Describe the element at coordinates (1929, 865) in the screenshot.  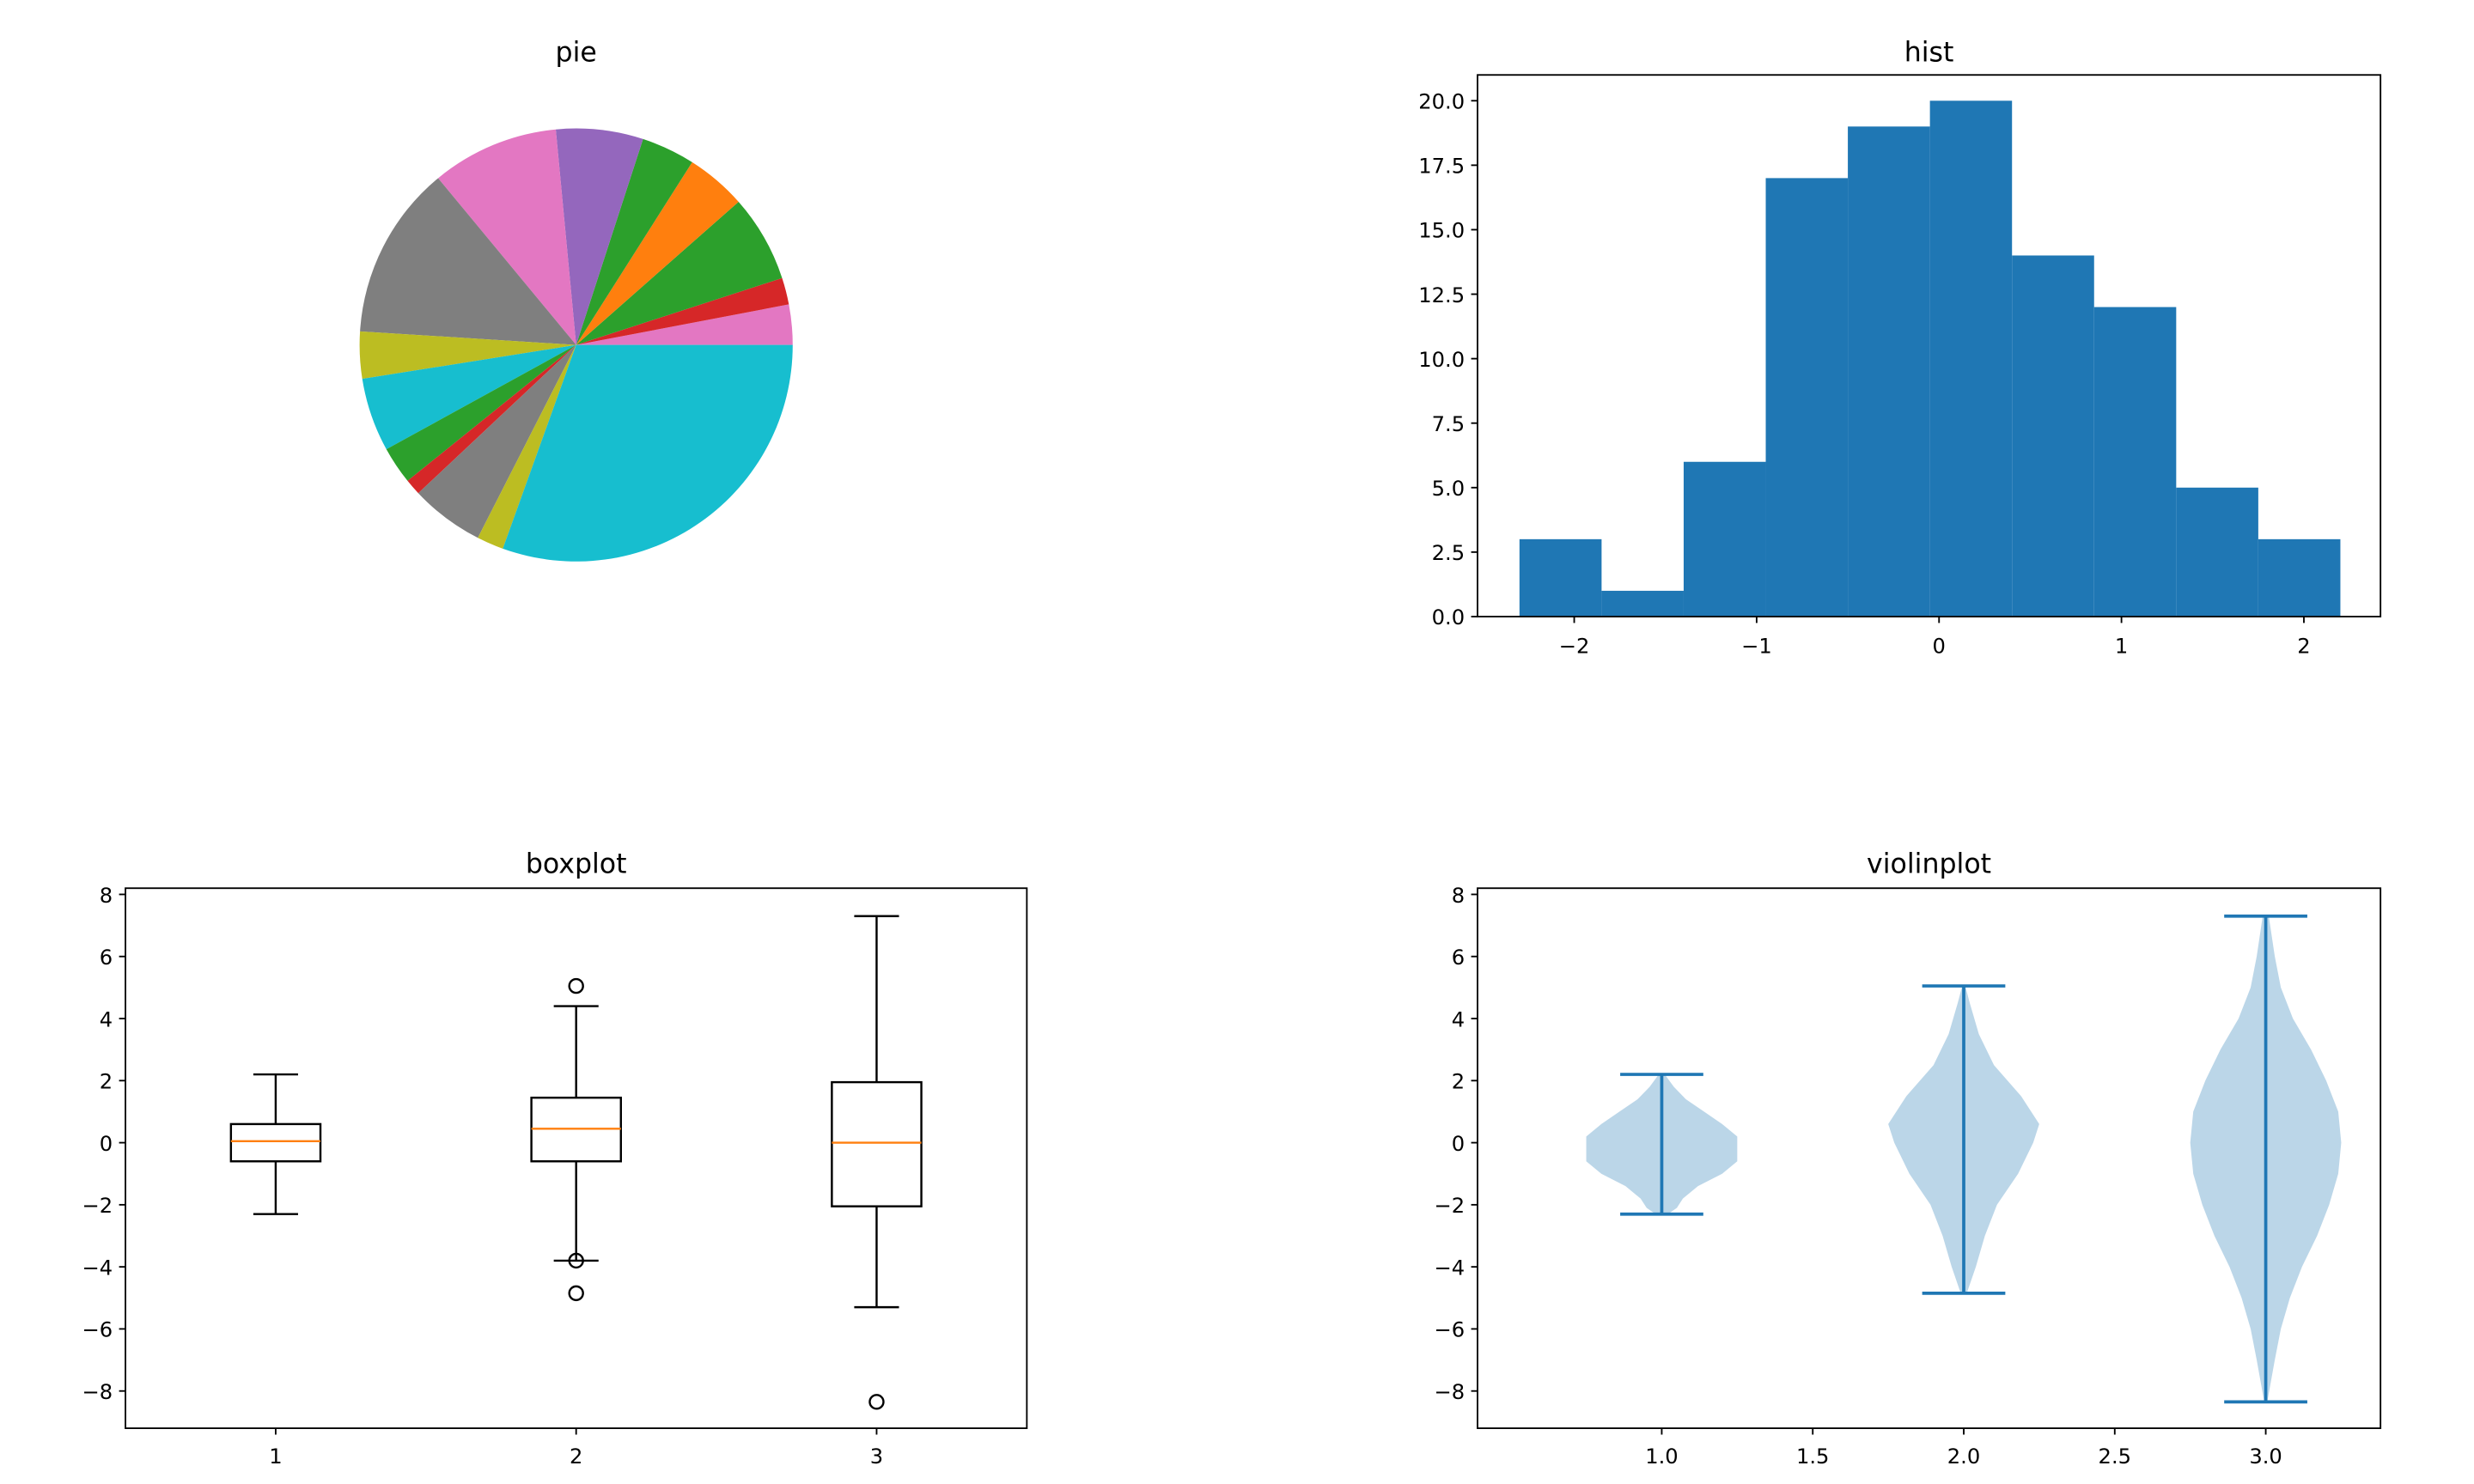
I see `violinplot-title: violinplot` at that location.